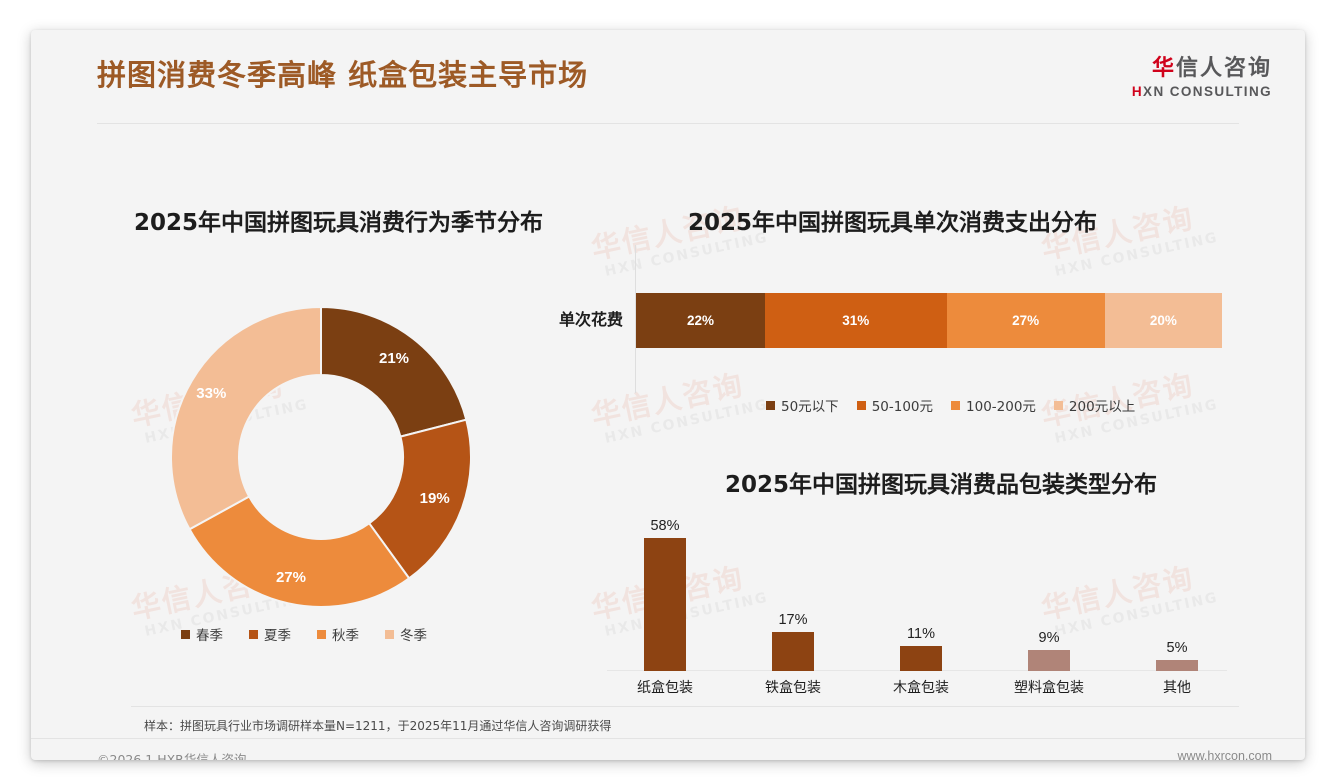 The width and height of the screenshot is (1340, 780). What do you see at coordinates (434, 498) in the screenshot?
I see `donut-slice-label: 19%` at bounding box center [434, 498].